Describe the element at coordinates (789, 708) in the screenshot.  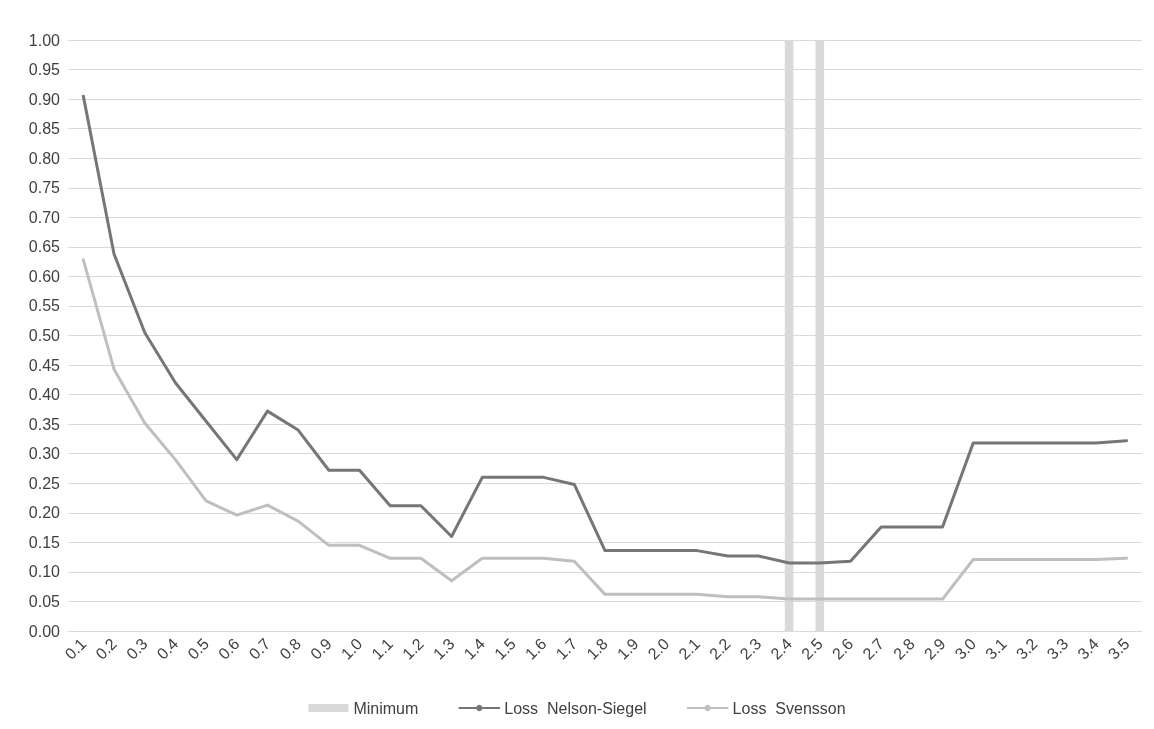
I see `legend-label: Loss Svensson` at that location.